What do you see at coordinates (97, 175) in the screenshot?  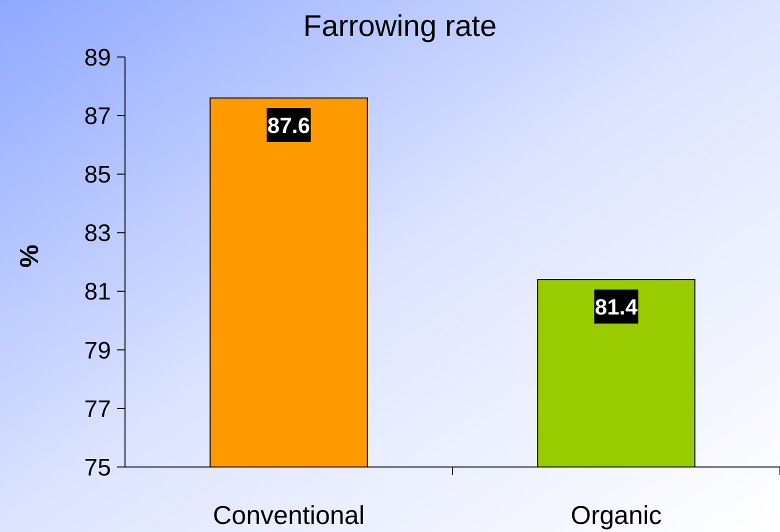 I see `y-tick-label: 85` at bounding box center [97, 175].